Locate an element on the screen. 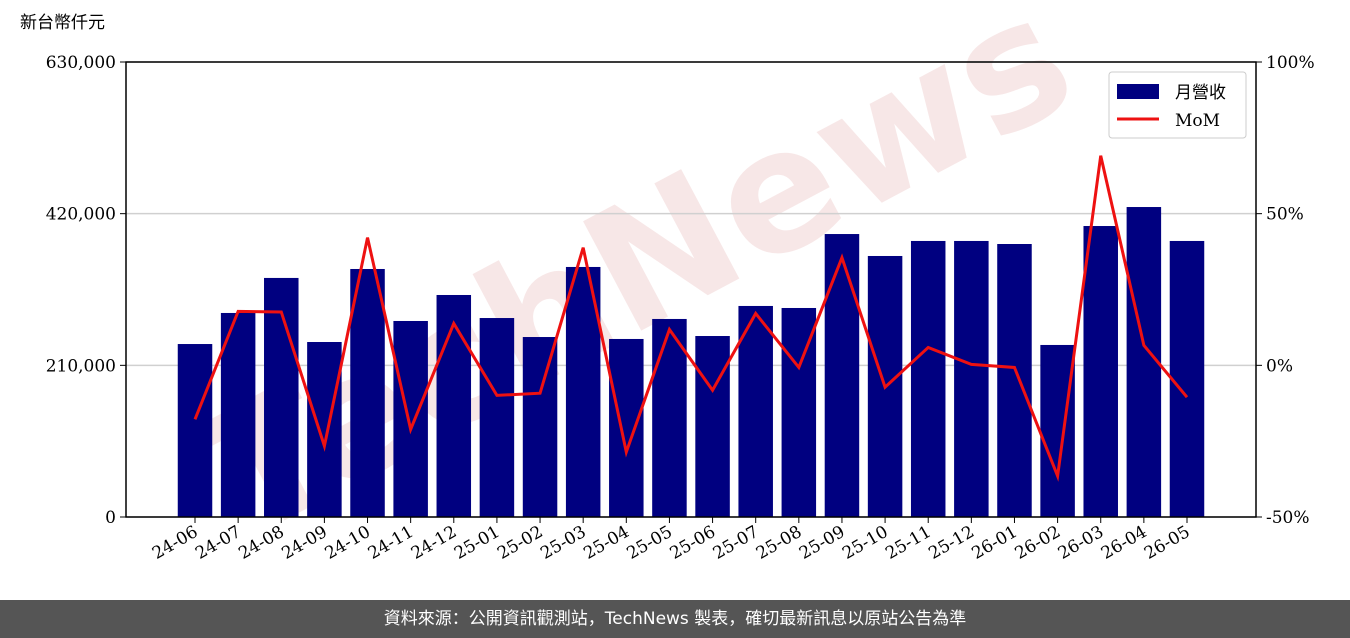  legend-swatch is located at coordinates (1138, 91).